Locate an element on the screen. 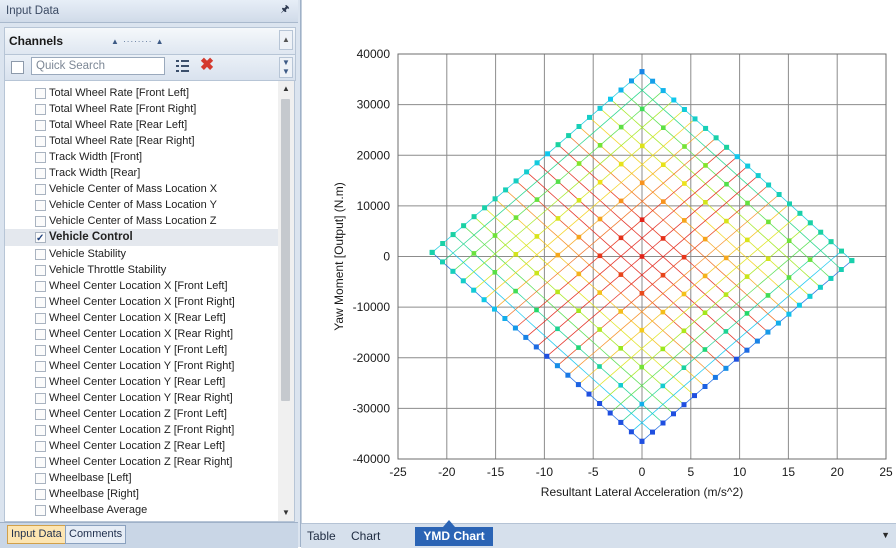 The height and width of the screenshot is (548, 896). channel-item: Wheel Center Location X [Front Left] is located at coordinates (142, 286).